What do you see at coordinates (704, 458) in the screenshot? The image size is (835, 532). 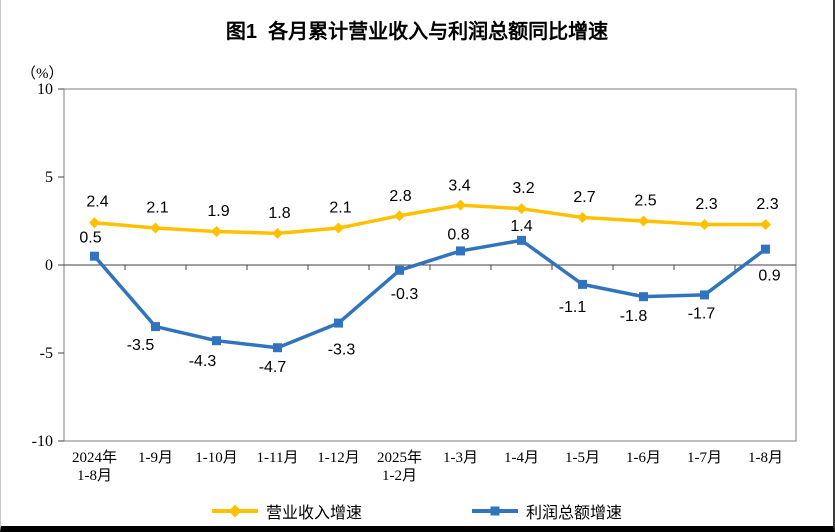 I see `x-category-label: 1-7月` at bounding box center [704, 458].